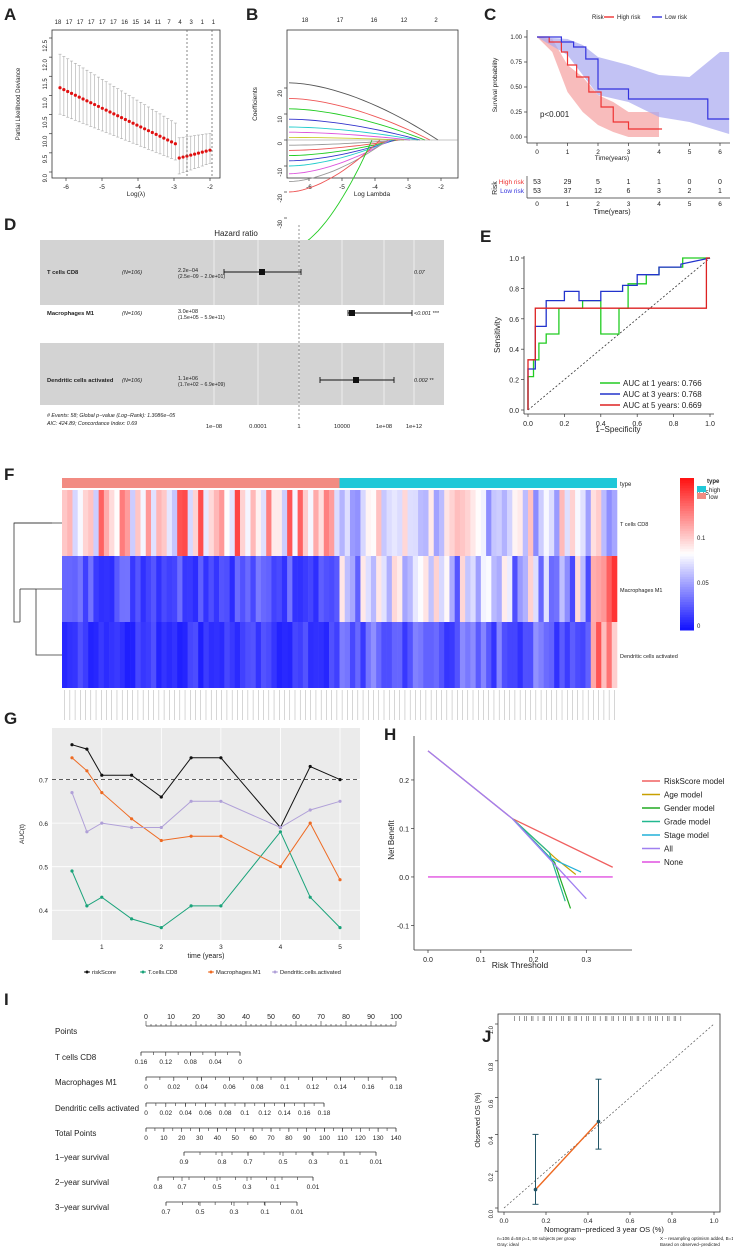 This screenshot has height=1249, width=733. Describe the element at coordinates (80, 381) in the screenshot. I see `forest-row-name: Dendritic cells activated` at that location.